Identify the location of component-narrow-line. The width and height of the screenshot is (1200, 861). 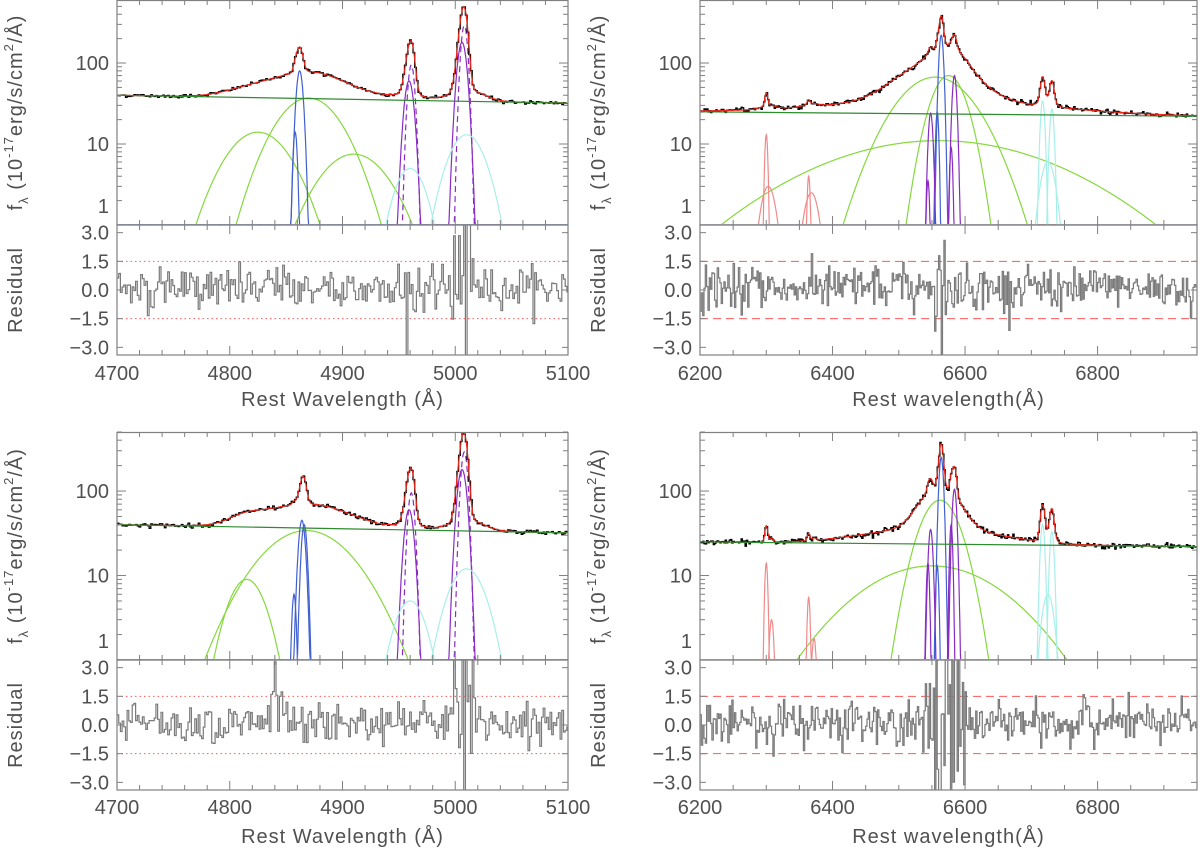
(342, 589).